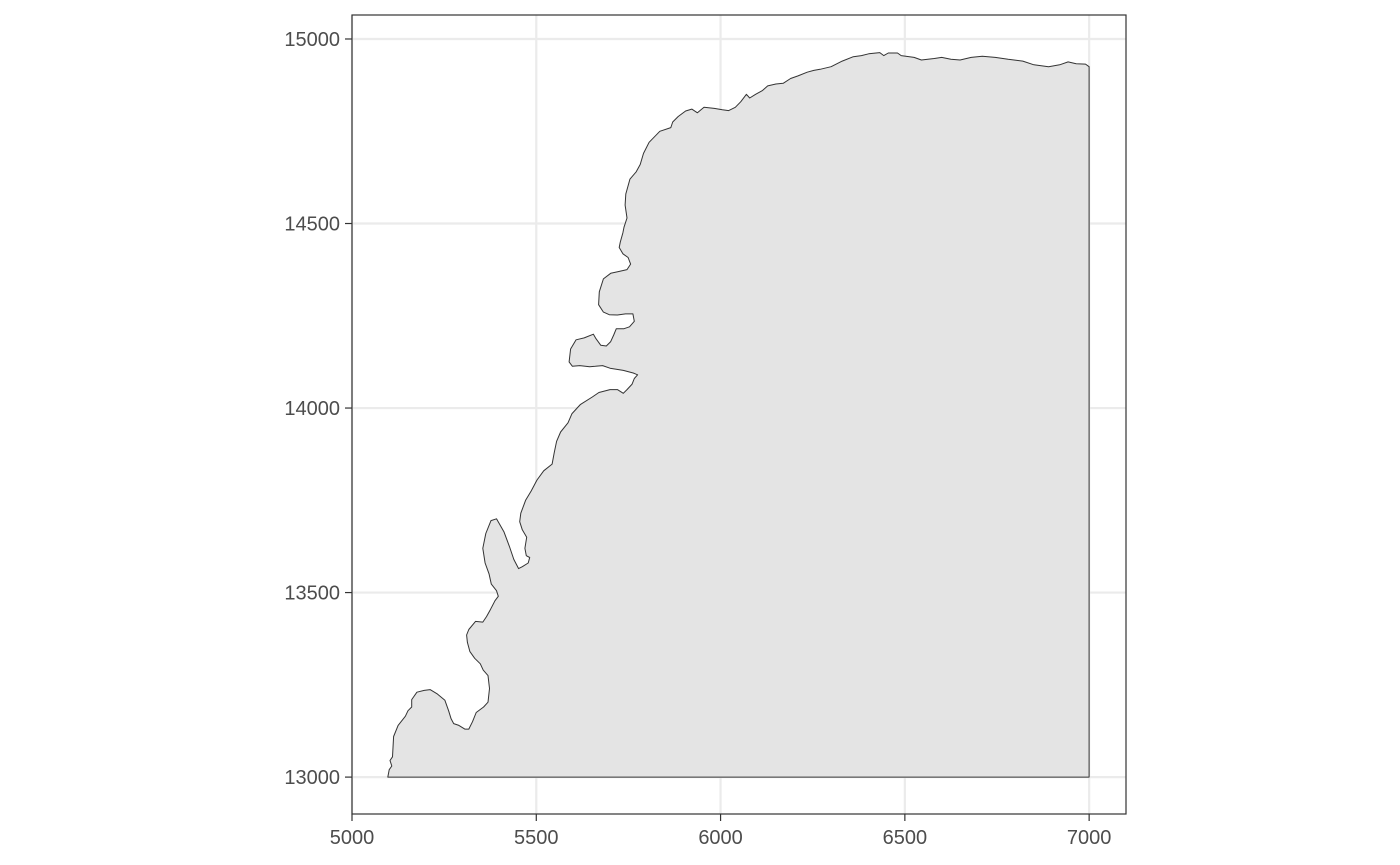 Image resolution: width=1400 pixels, height=865 pixels. What do you see at coordinates (312, 778) in the screenshot?
I see `y-tick-label: 13000` at bounding box center [312, 778].